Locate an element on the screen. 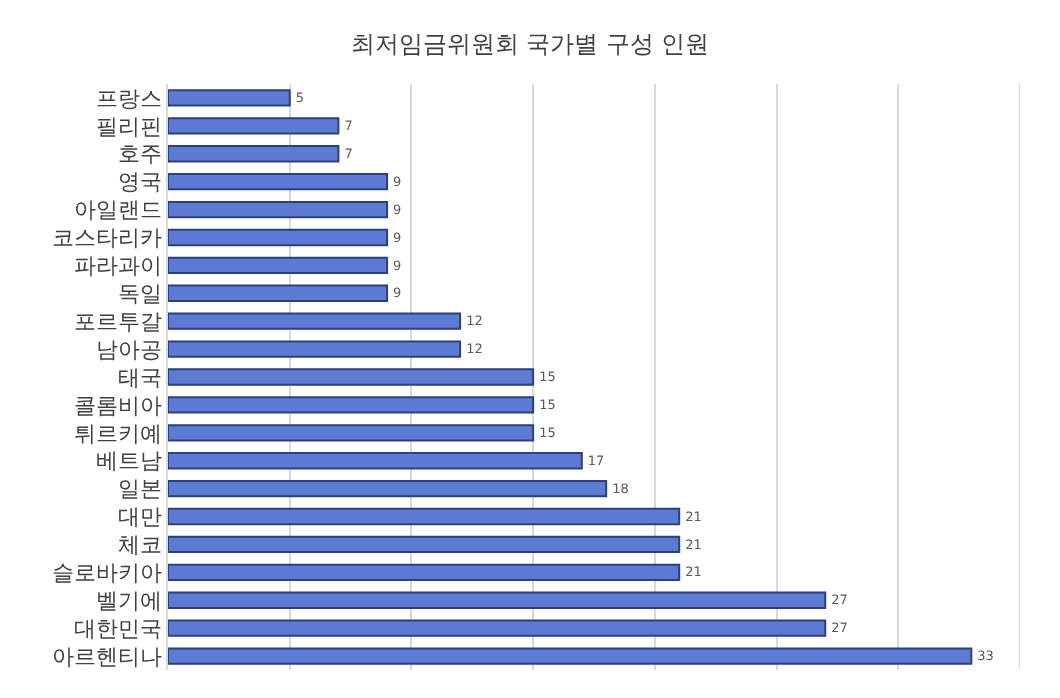  y-tick-label: 아일랜드 is located at coordinates (117, 210).